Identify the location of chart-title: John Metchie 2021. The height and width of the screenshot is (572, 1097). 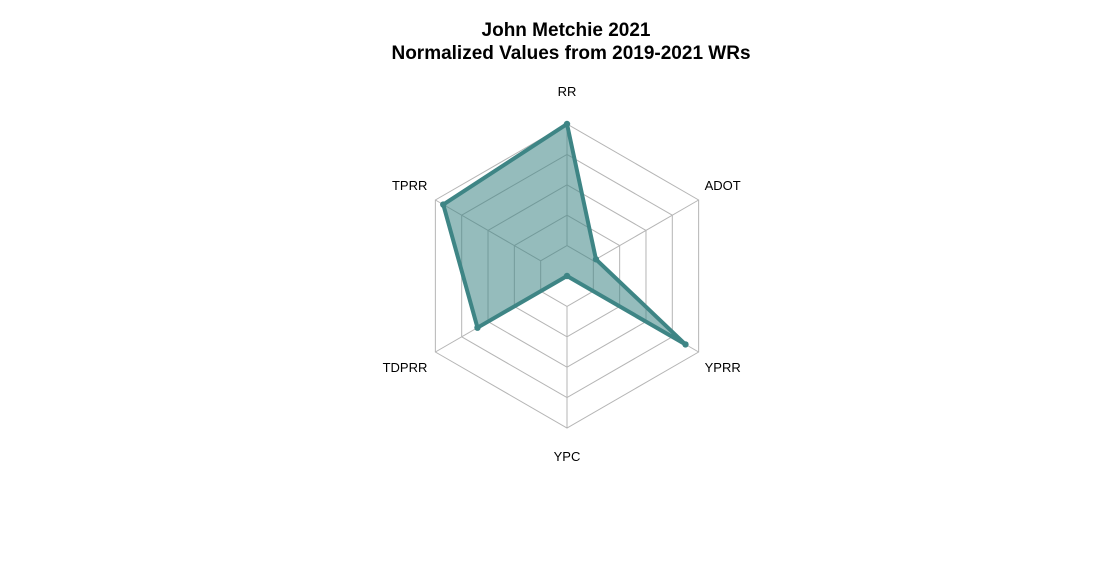
(566, 30).